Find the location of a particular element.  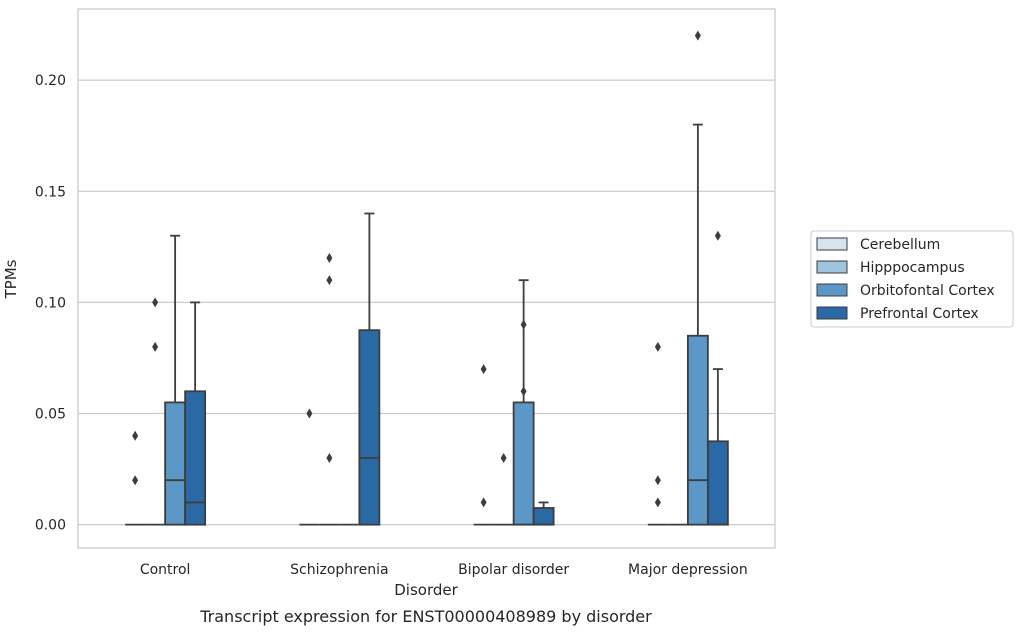

legend-label: Cerebellum is located at coordinates (900, 245).